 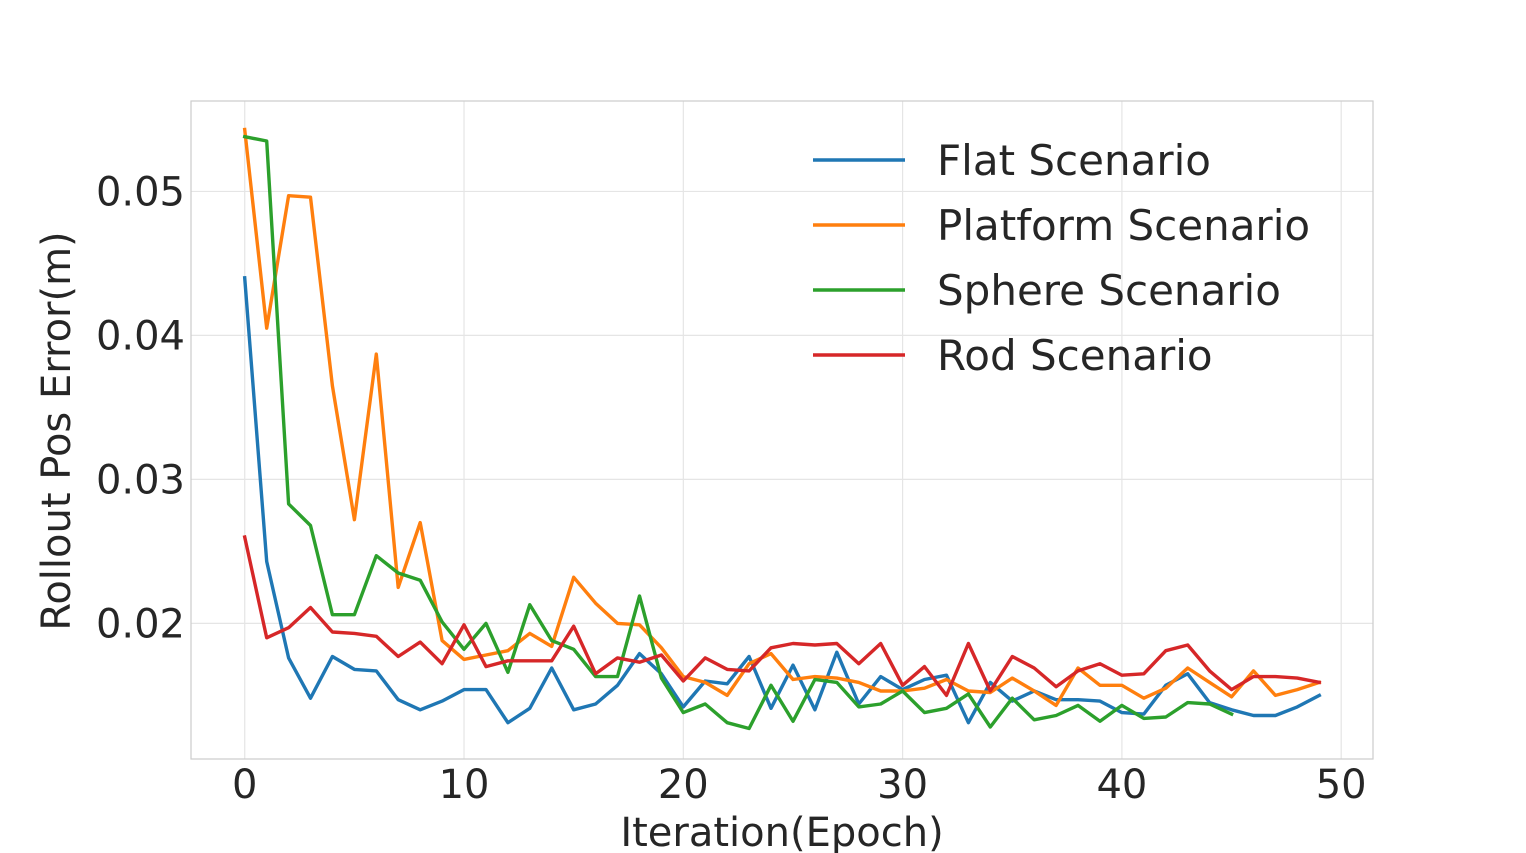 I want to click on x-tick-label: 10, so click(x=464, y=785).